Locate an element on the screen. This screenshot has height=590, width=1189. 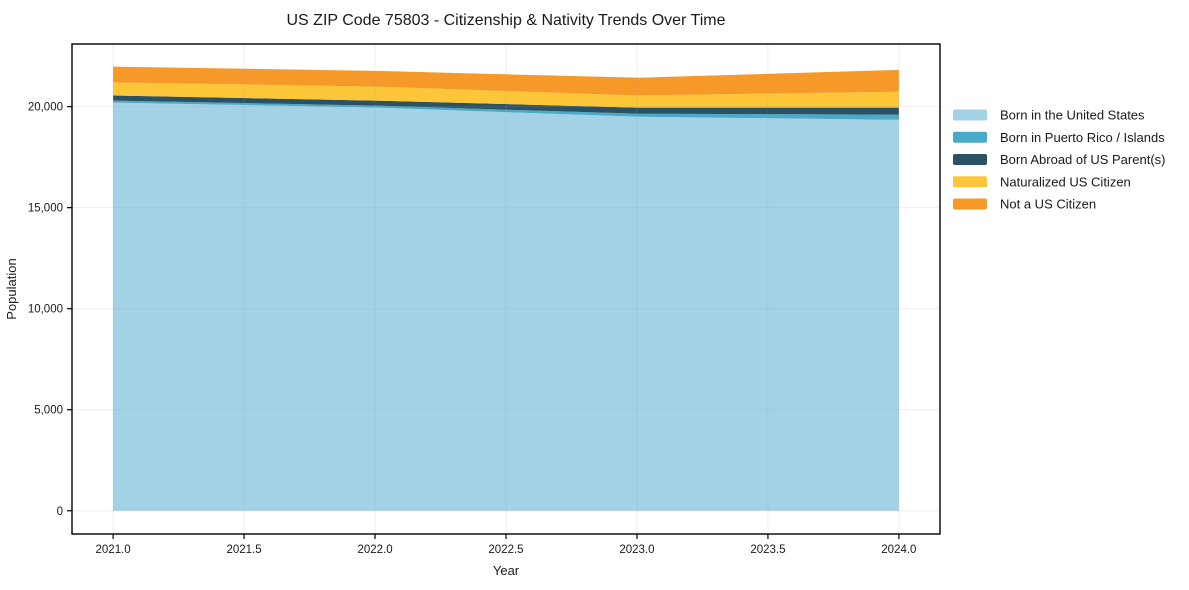
x-tick-label: 2021.5 is located at coordinates (243, 550).